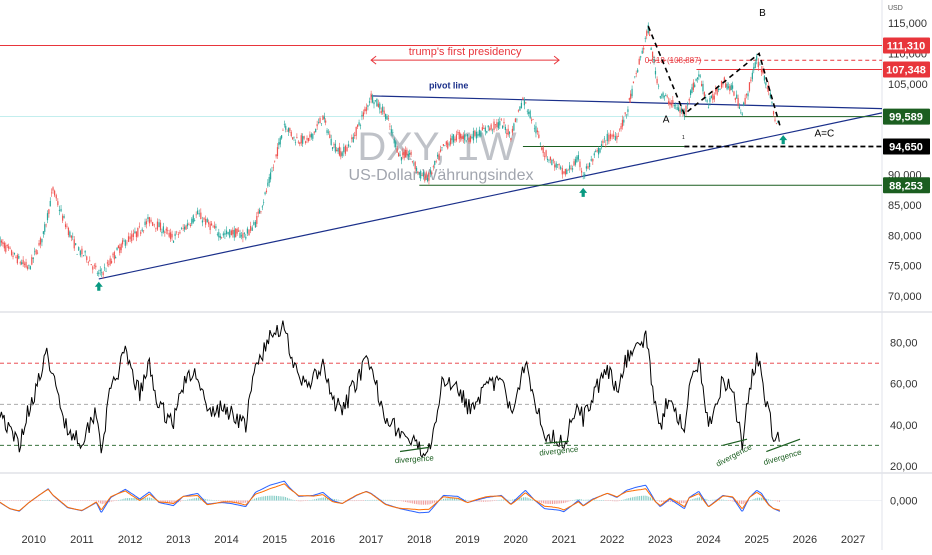 Image resolution: width=932 pixels, height=555 pixels. Describe the element at coordinates (414, 459) in the screenshot. I see `divergence-label: divergence` at that location.